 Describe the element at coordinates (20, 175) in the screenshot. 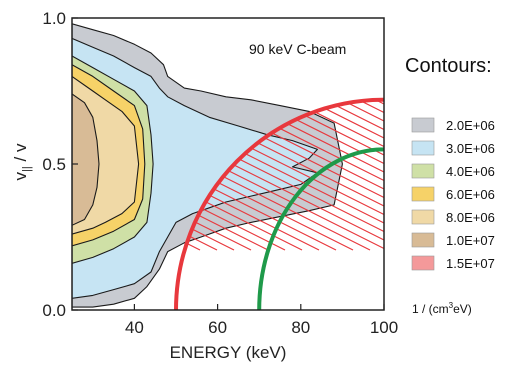

I see `y-axis-label-main: v` at that location.